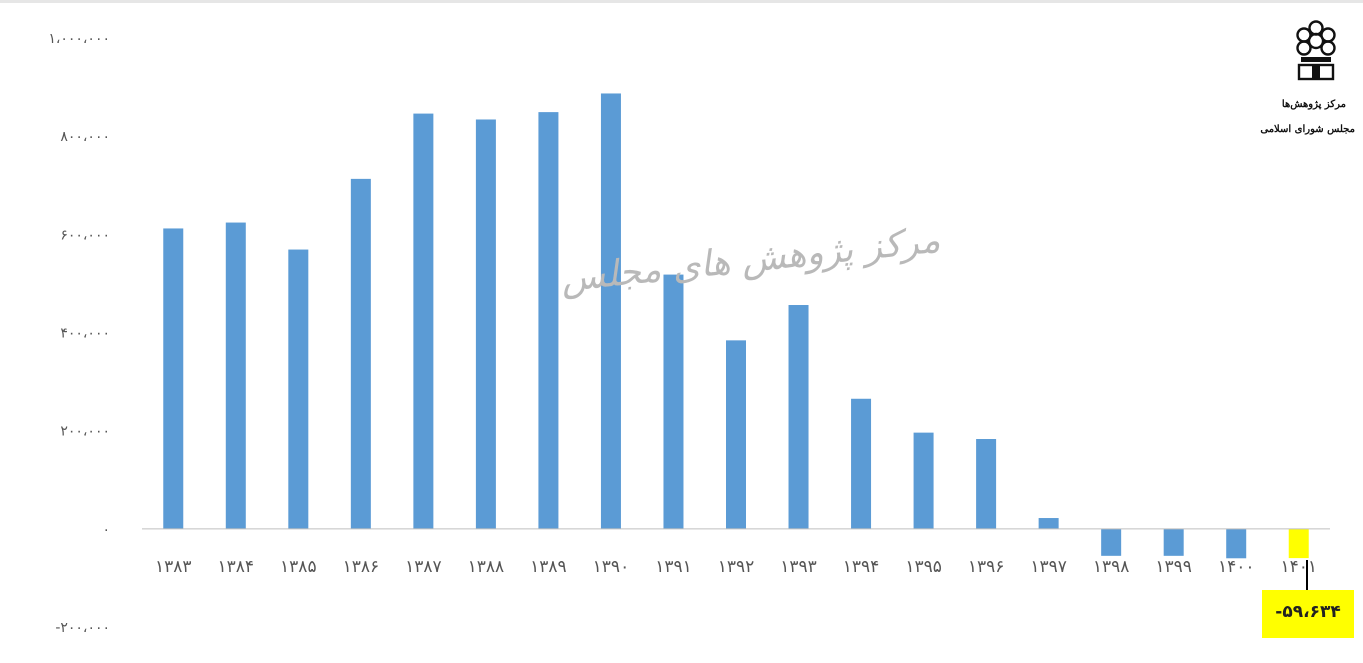  I want to click on logo-emblem-icon, so click(1316, 50).